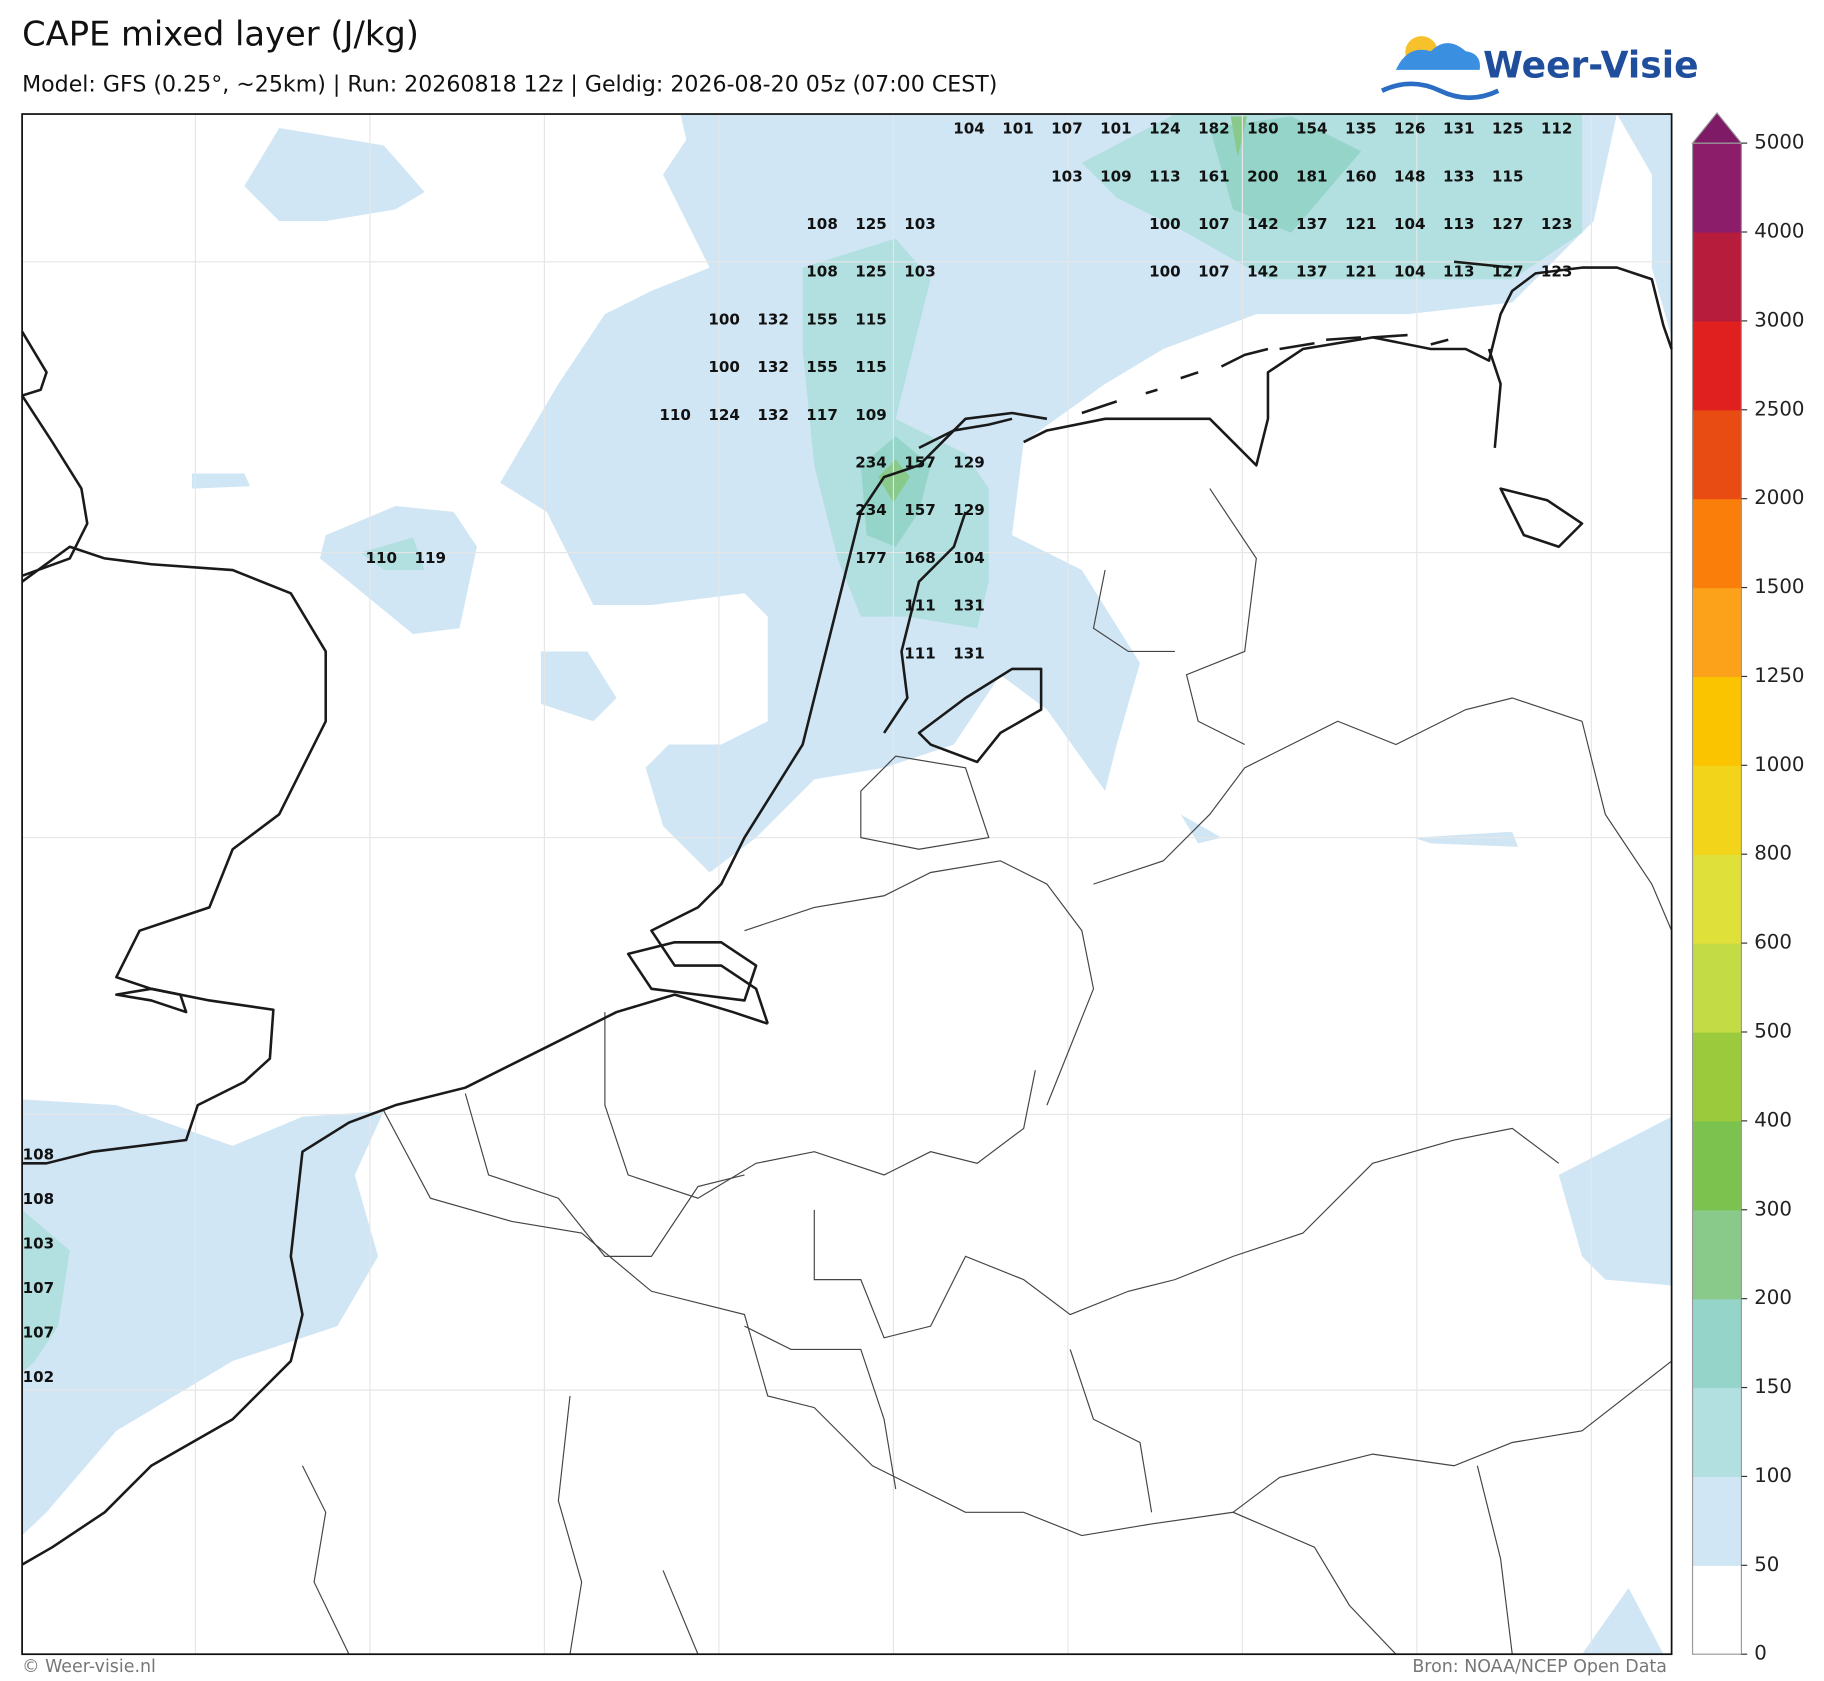  Describe the element at coordinates (871, 558) in the screenshot. I see `cape-value-label: 177` at that location.